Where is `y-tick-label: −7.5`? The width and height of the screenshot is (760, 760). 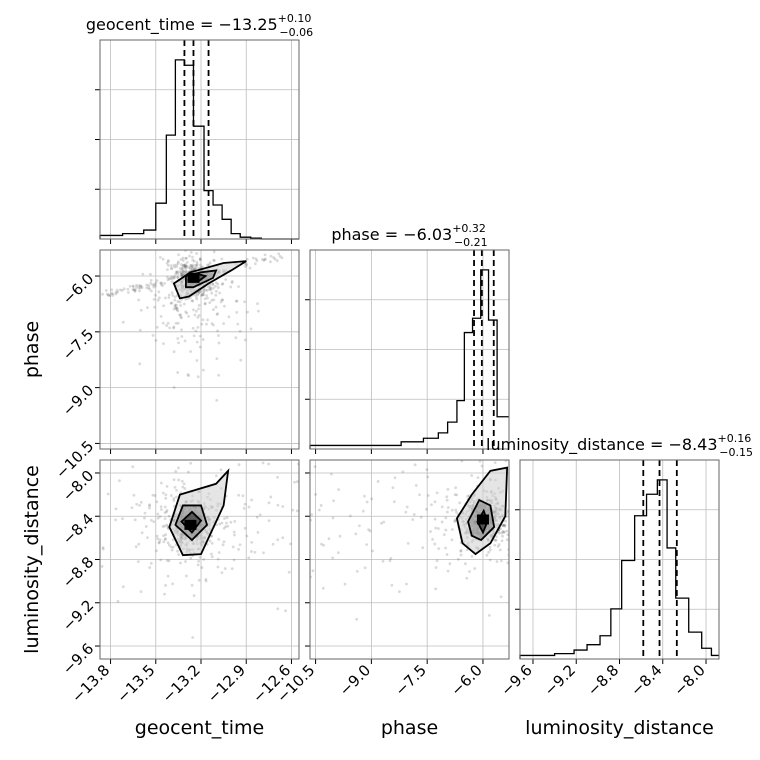
y-tick-label: −7.5 is located at coordinates (78, 344).